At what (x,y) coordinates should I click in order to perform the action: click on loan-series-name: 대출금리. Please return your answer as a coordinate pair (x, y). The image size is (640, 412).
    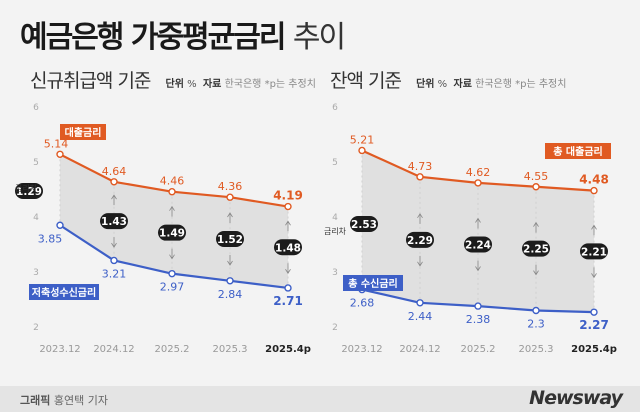
    Looking at the image, I should click on (83, 132).